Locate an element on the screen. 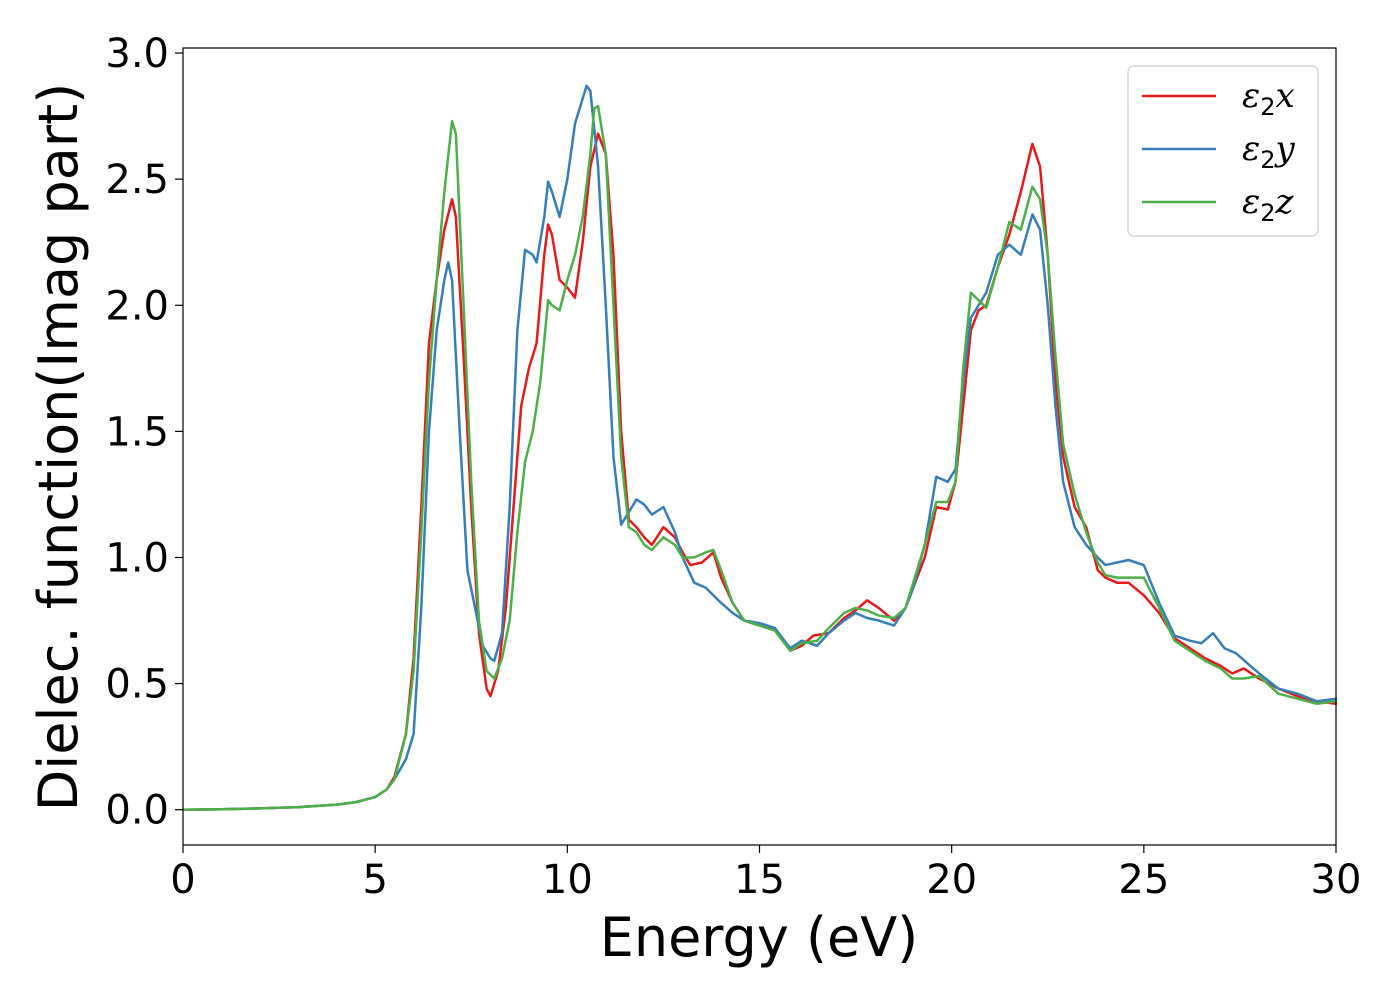  x-tick-label: 0 is located at coordinates (182, 880).